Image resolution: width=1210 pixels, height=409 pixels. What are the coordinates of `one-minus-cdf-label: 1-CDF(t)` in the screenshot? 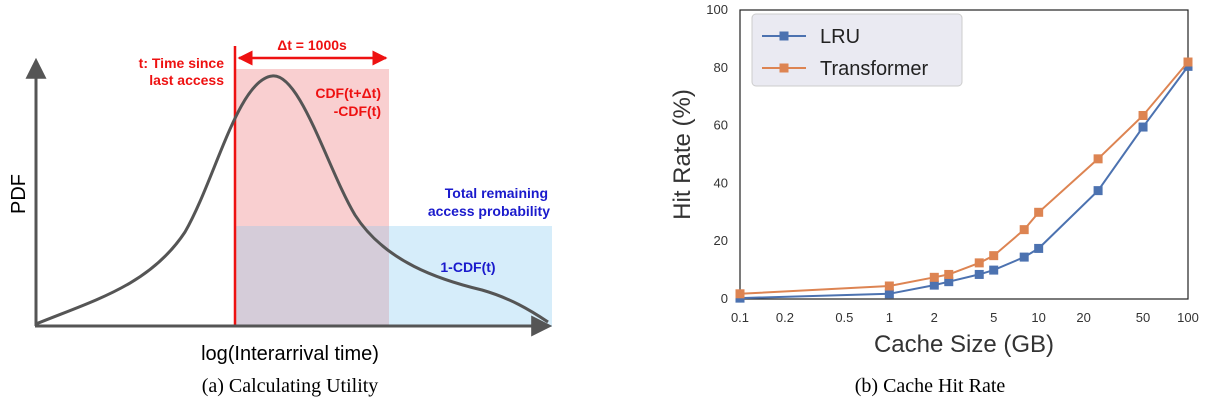 It's located at (467, 267).